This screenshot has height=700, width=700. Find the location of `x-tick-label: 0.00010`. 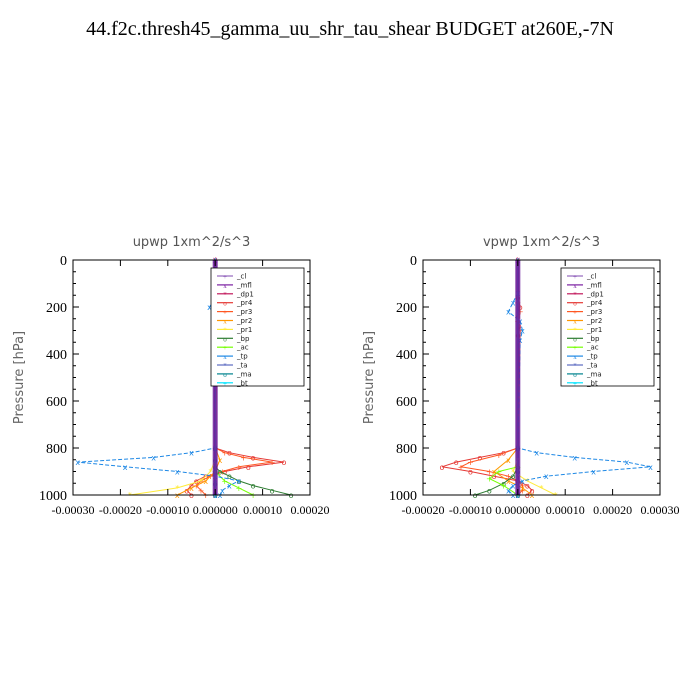

x-tick-label: 0.00010 is located at coordinates (262, 510).